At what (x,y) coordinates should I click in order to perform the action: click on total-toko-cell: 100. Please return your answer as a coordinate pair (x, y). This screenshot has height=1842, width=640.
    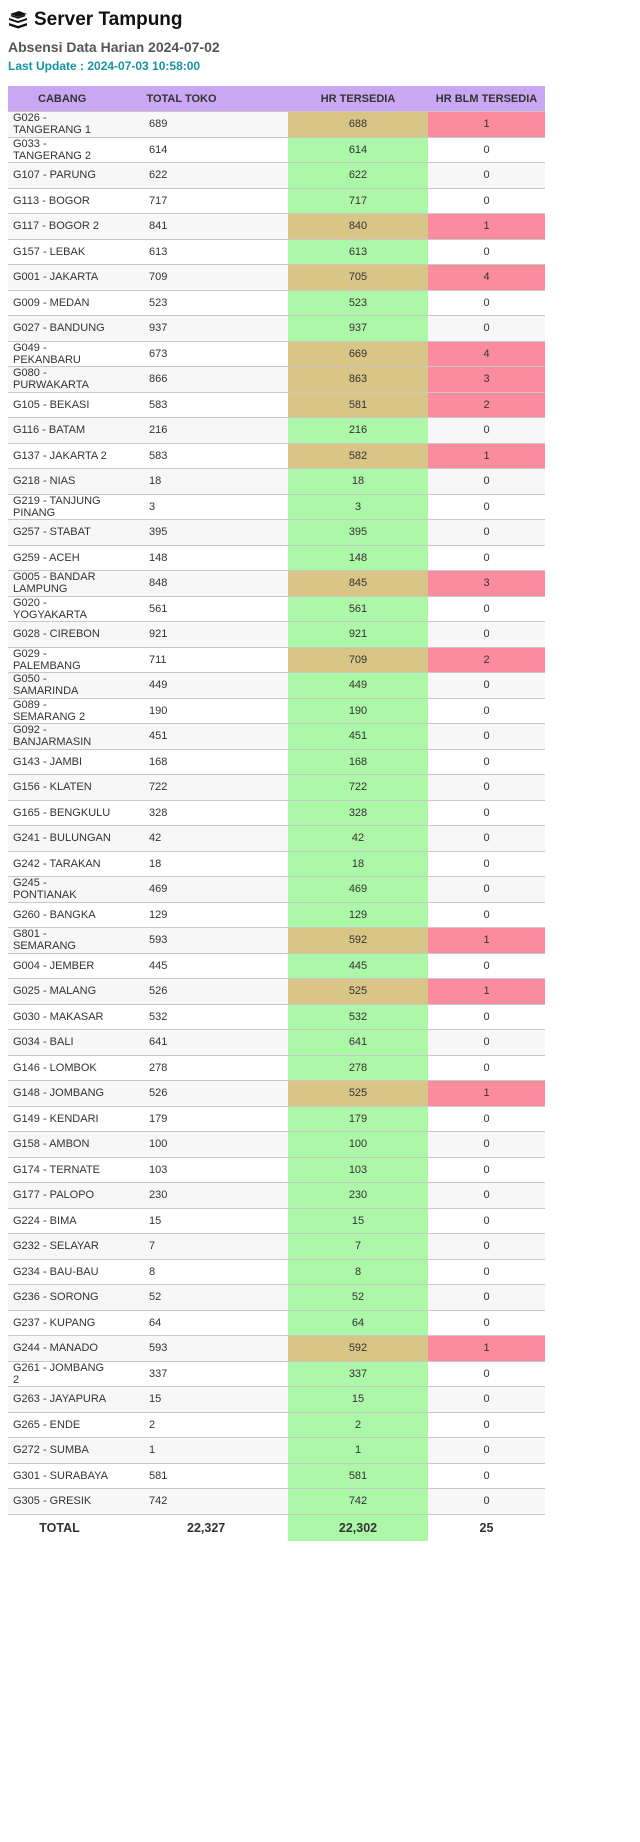
    Looking at the image, I should click on (199, 1144).